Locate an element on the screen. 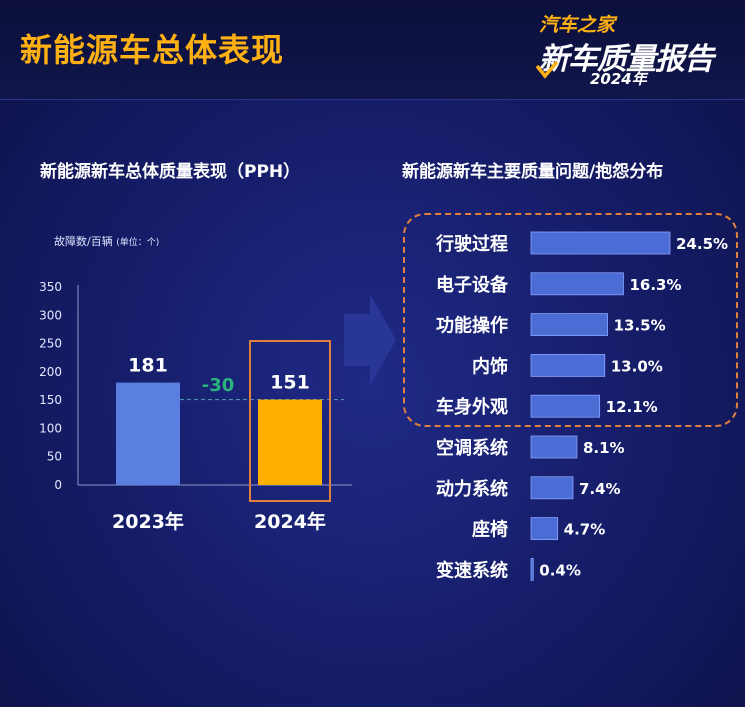  y-tick-label: 100 is located at coordinates (50, 428).